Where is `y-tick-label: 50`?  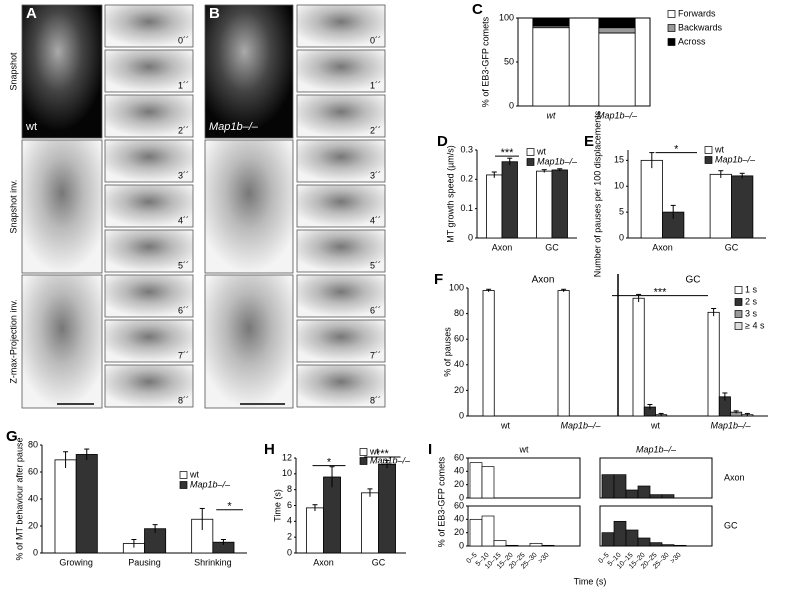
y-tick-label: 50 is located at coordinates (509, 61).